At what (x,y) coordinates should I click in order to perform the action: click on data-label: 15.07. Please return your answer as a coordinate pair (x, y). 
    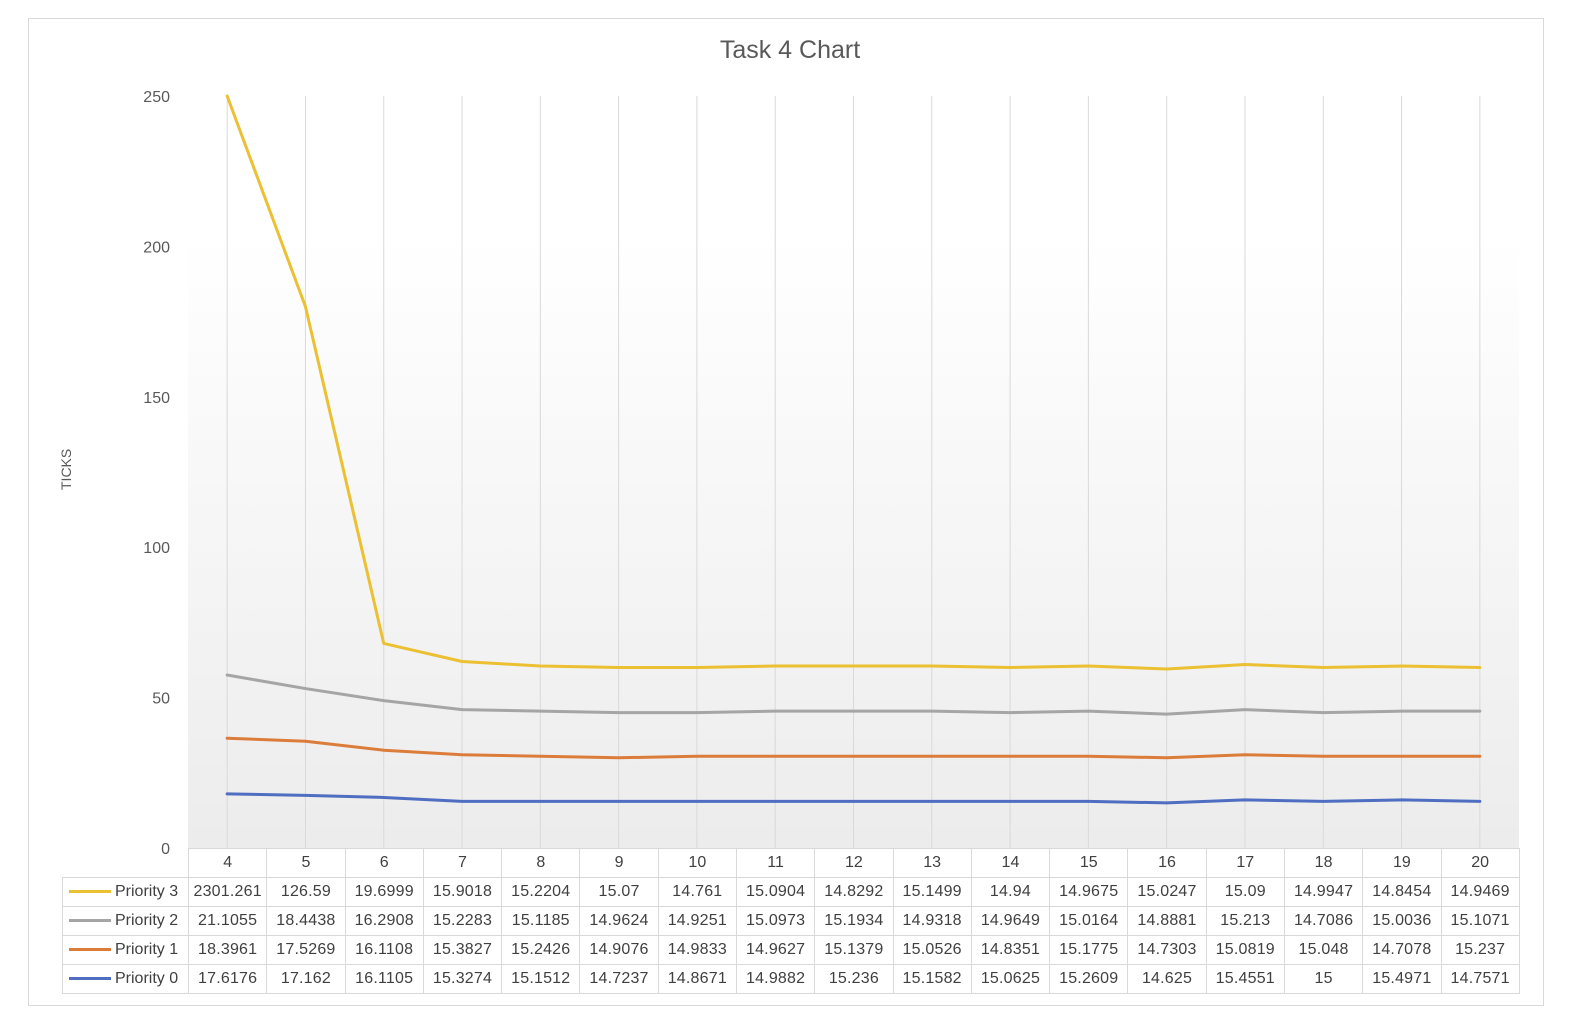
    Looking at the image, I should click on (619, 891).